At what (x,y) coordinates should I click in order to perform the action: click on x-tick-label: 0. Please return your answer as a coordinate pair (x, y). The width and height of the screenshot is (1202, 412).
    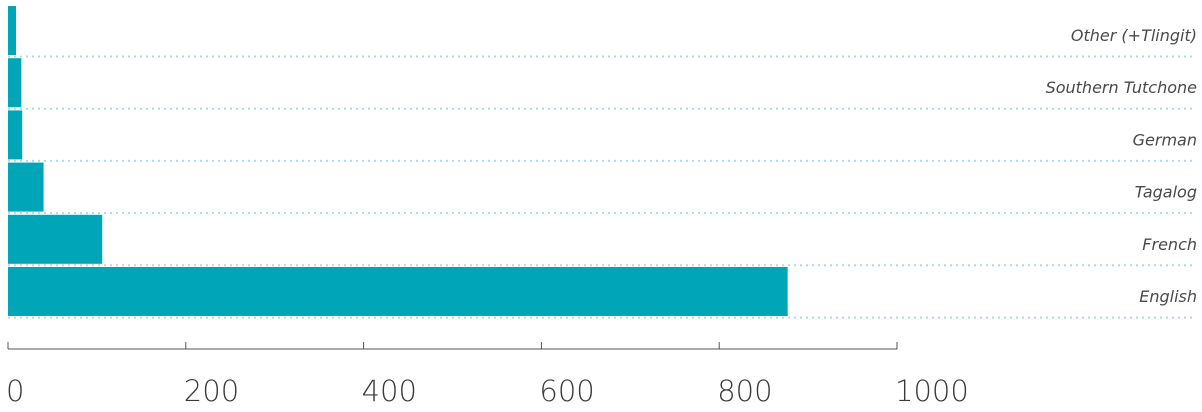
    Looking at the image, I should click on (15, 391).